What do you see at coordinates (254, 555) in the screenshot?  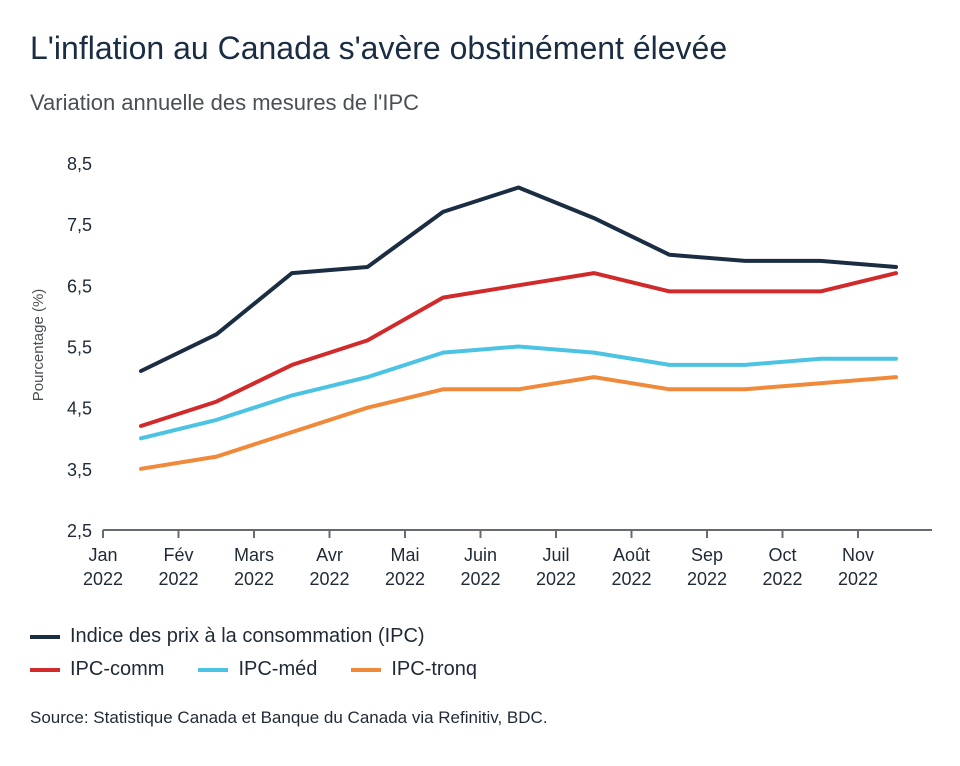 I see `x-tick-label-month: Mars` at bounding box center [254, 555].